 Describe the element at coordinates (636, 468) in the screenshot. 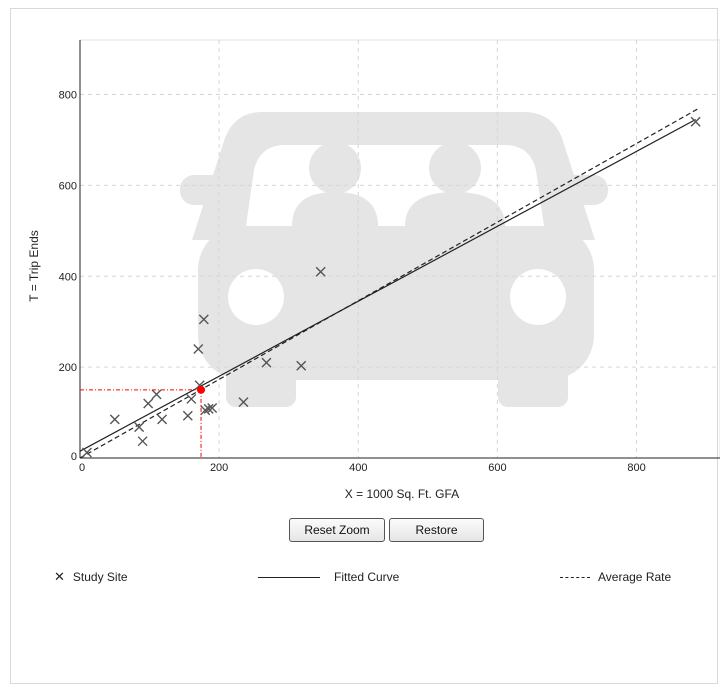

I see `x-tick-label: 800` at that location.